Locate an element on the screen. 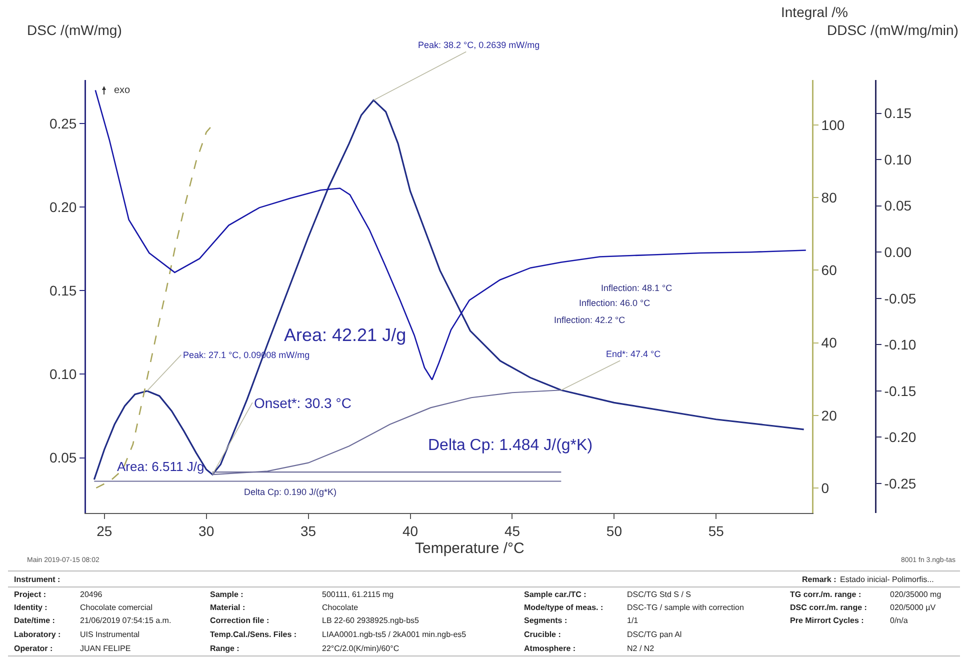 The image size is (967, 664). y-tick-label: 0.15 is located at coordinates (63, 290).